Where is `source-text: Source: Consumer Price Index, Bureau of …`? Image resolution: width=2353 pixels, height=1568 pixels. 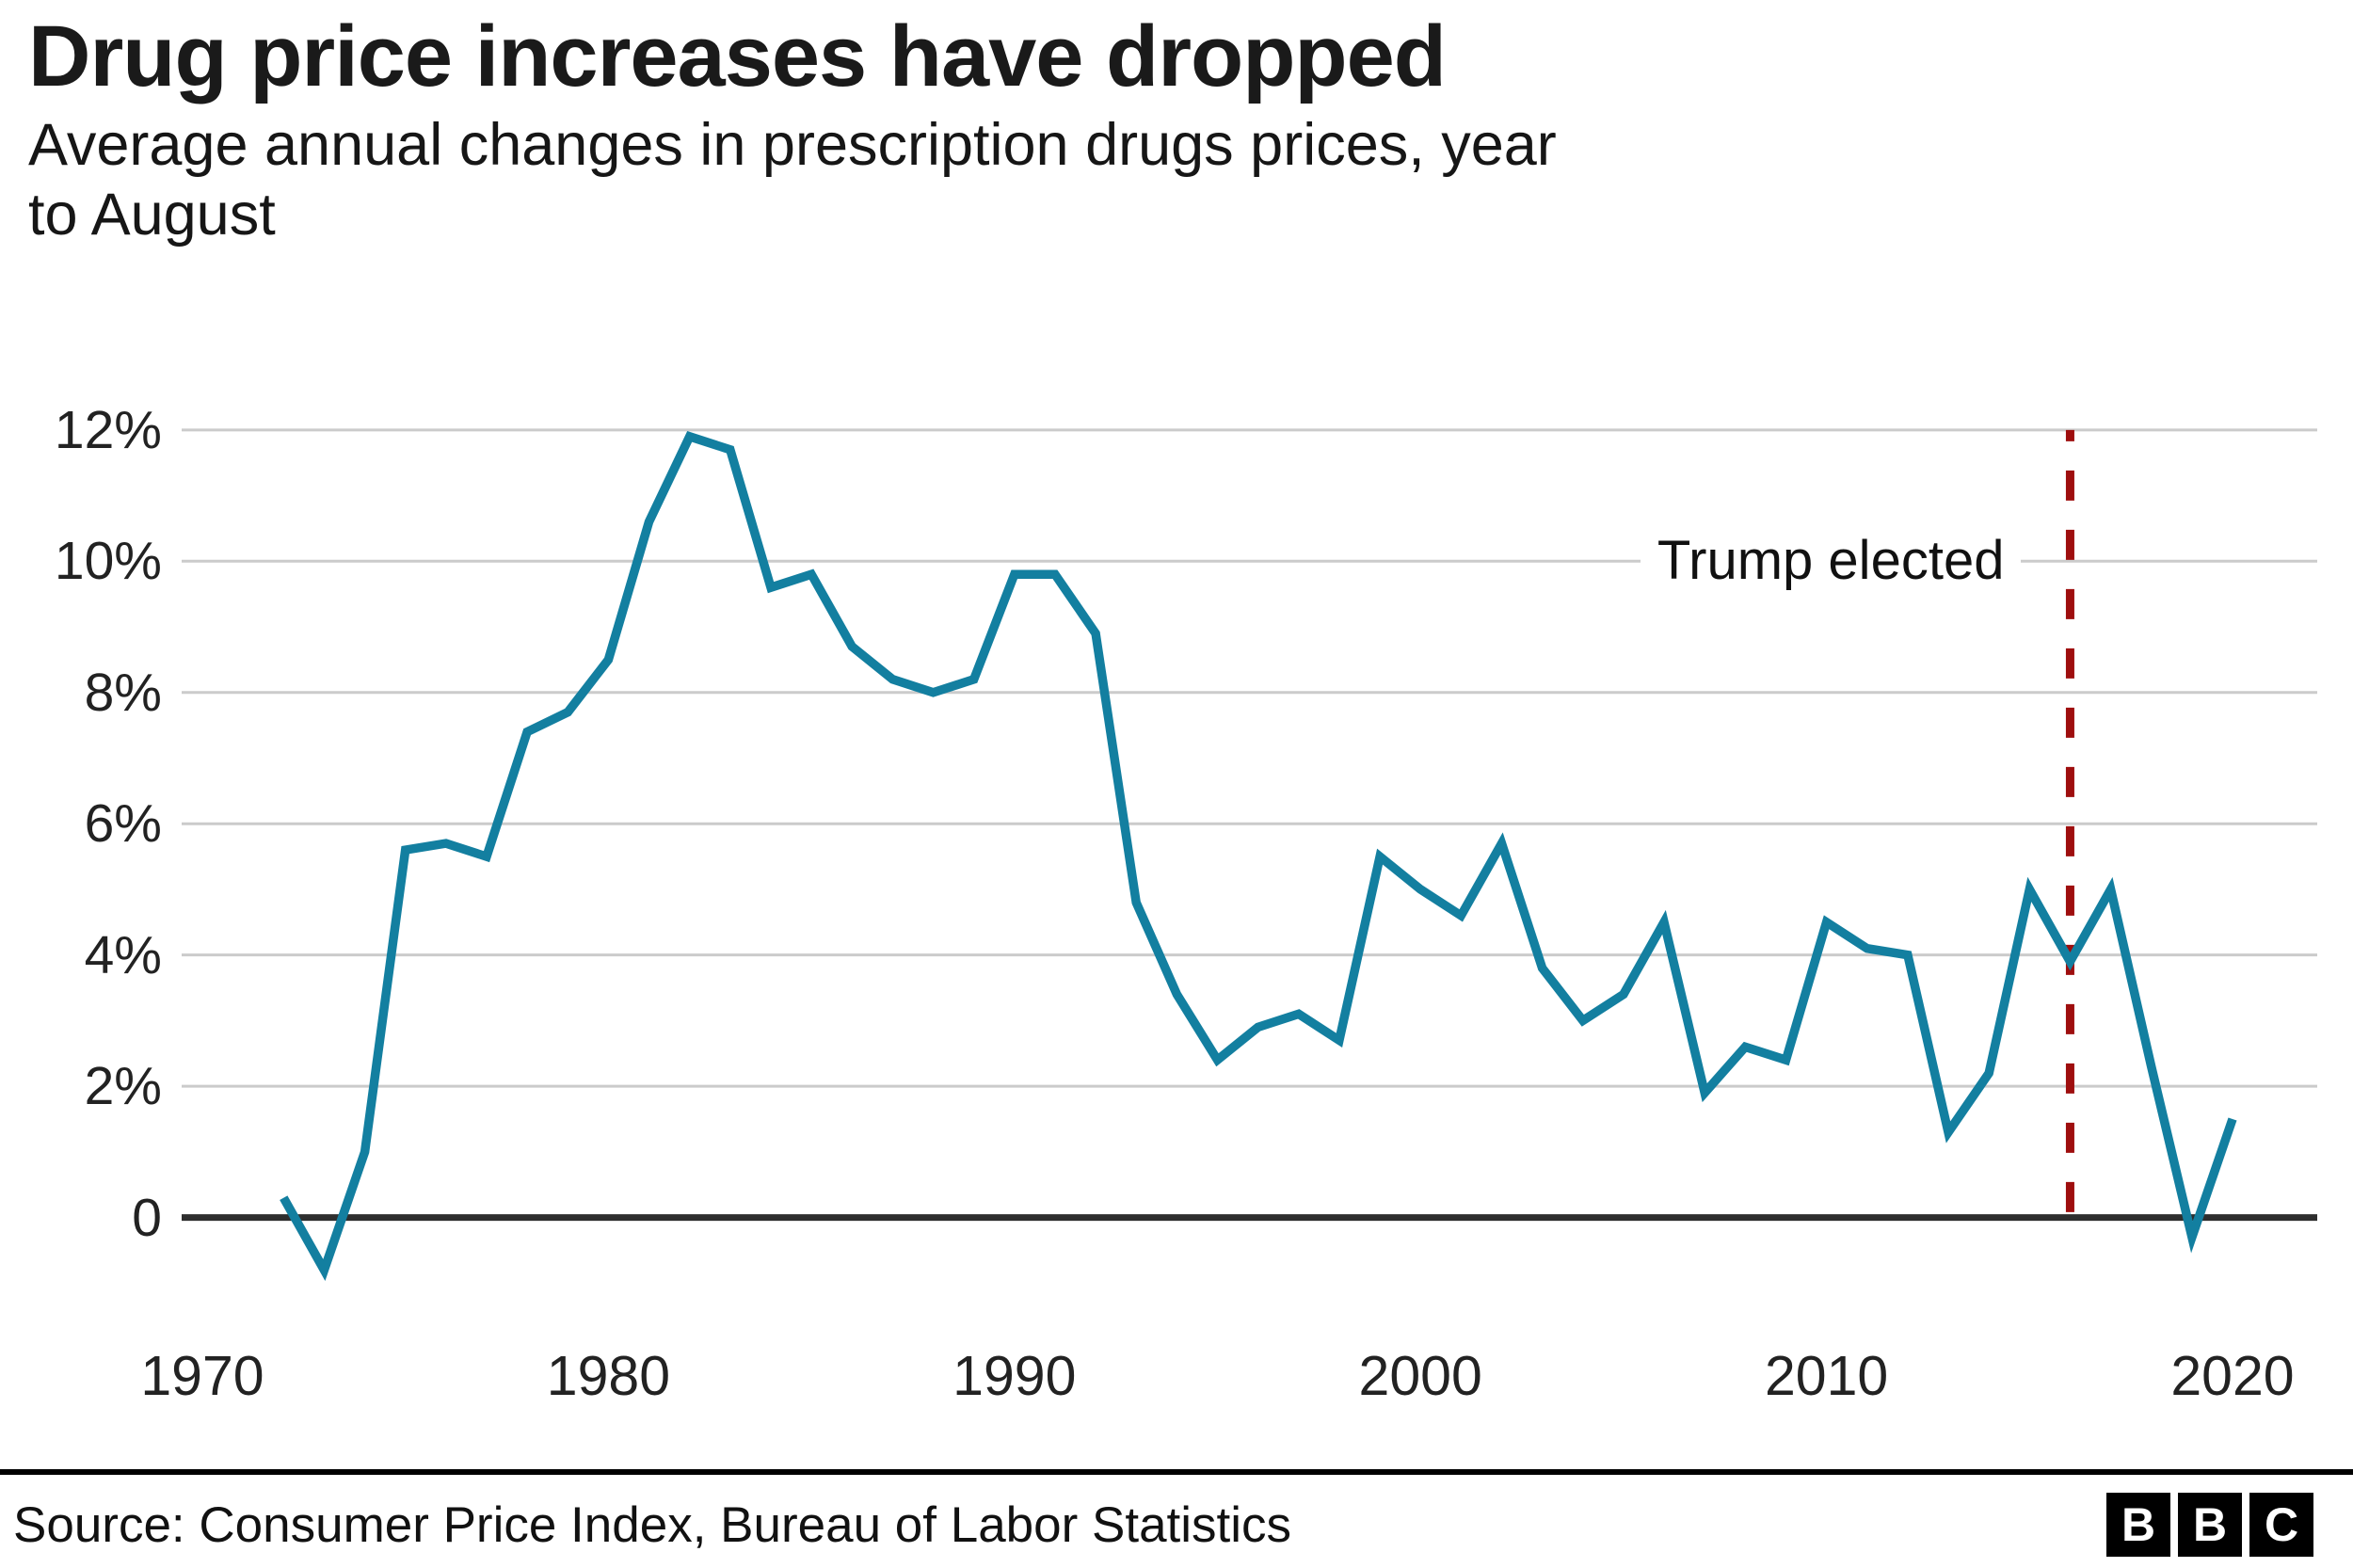 source-text: Source: Consumer Price Index, Bureau of … is located at coordinates (652, 1525).